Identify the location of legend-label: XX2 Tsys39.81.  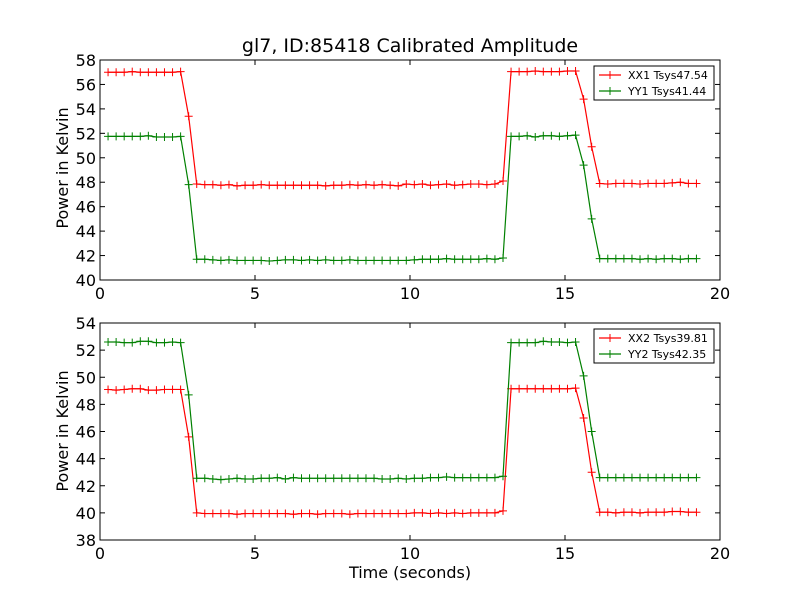
(668, 338).